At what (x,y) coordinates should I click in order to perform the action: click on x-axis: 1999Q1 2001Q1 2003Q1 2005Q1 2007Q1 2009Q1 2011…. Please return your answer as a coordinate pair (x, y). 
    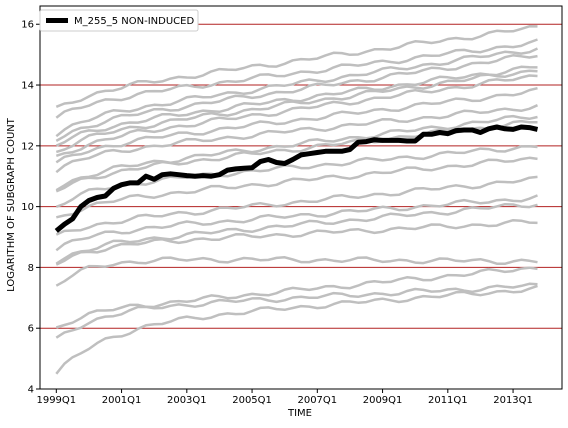
    Looking at the image, I should click on (284, 397).